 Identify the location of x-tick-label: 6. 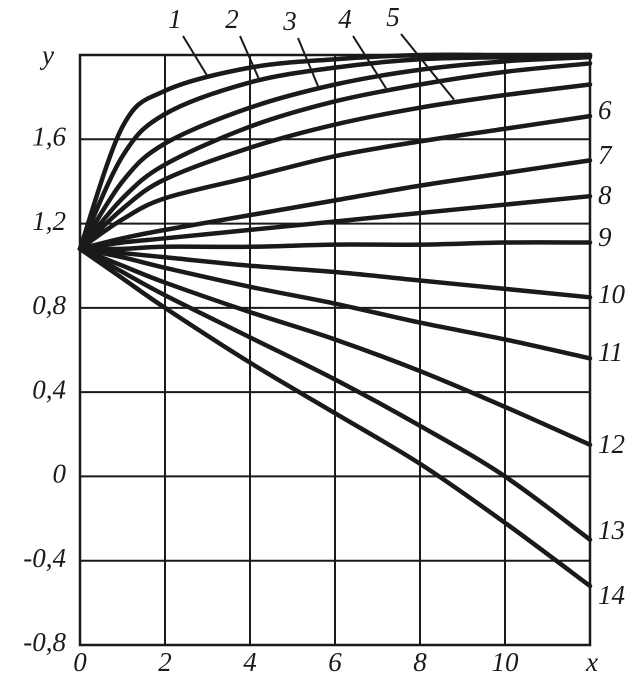
(335, 662).